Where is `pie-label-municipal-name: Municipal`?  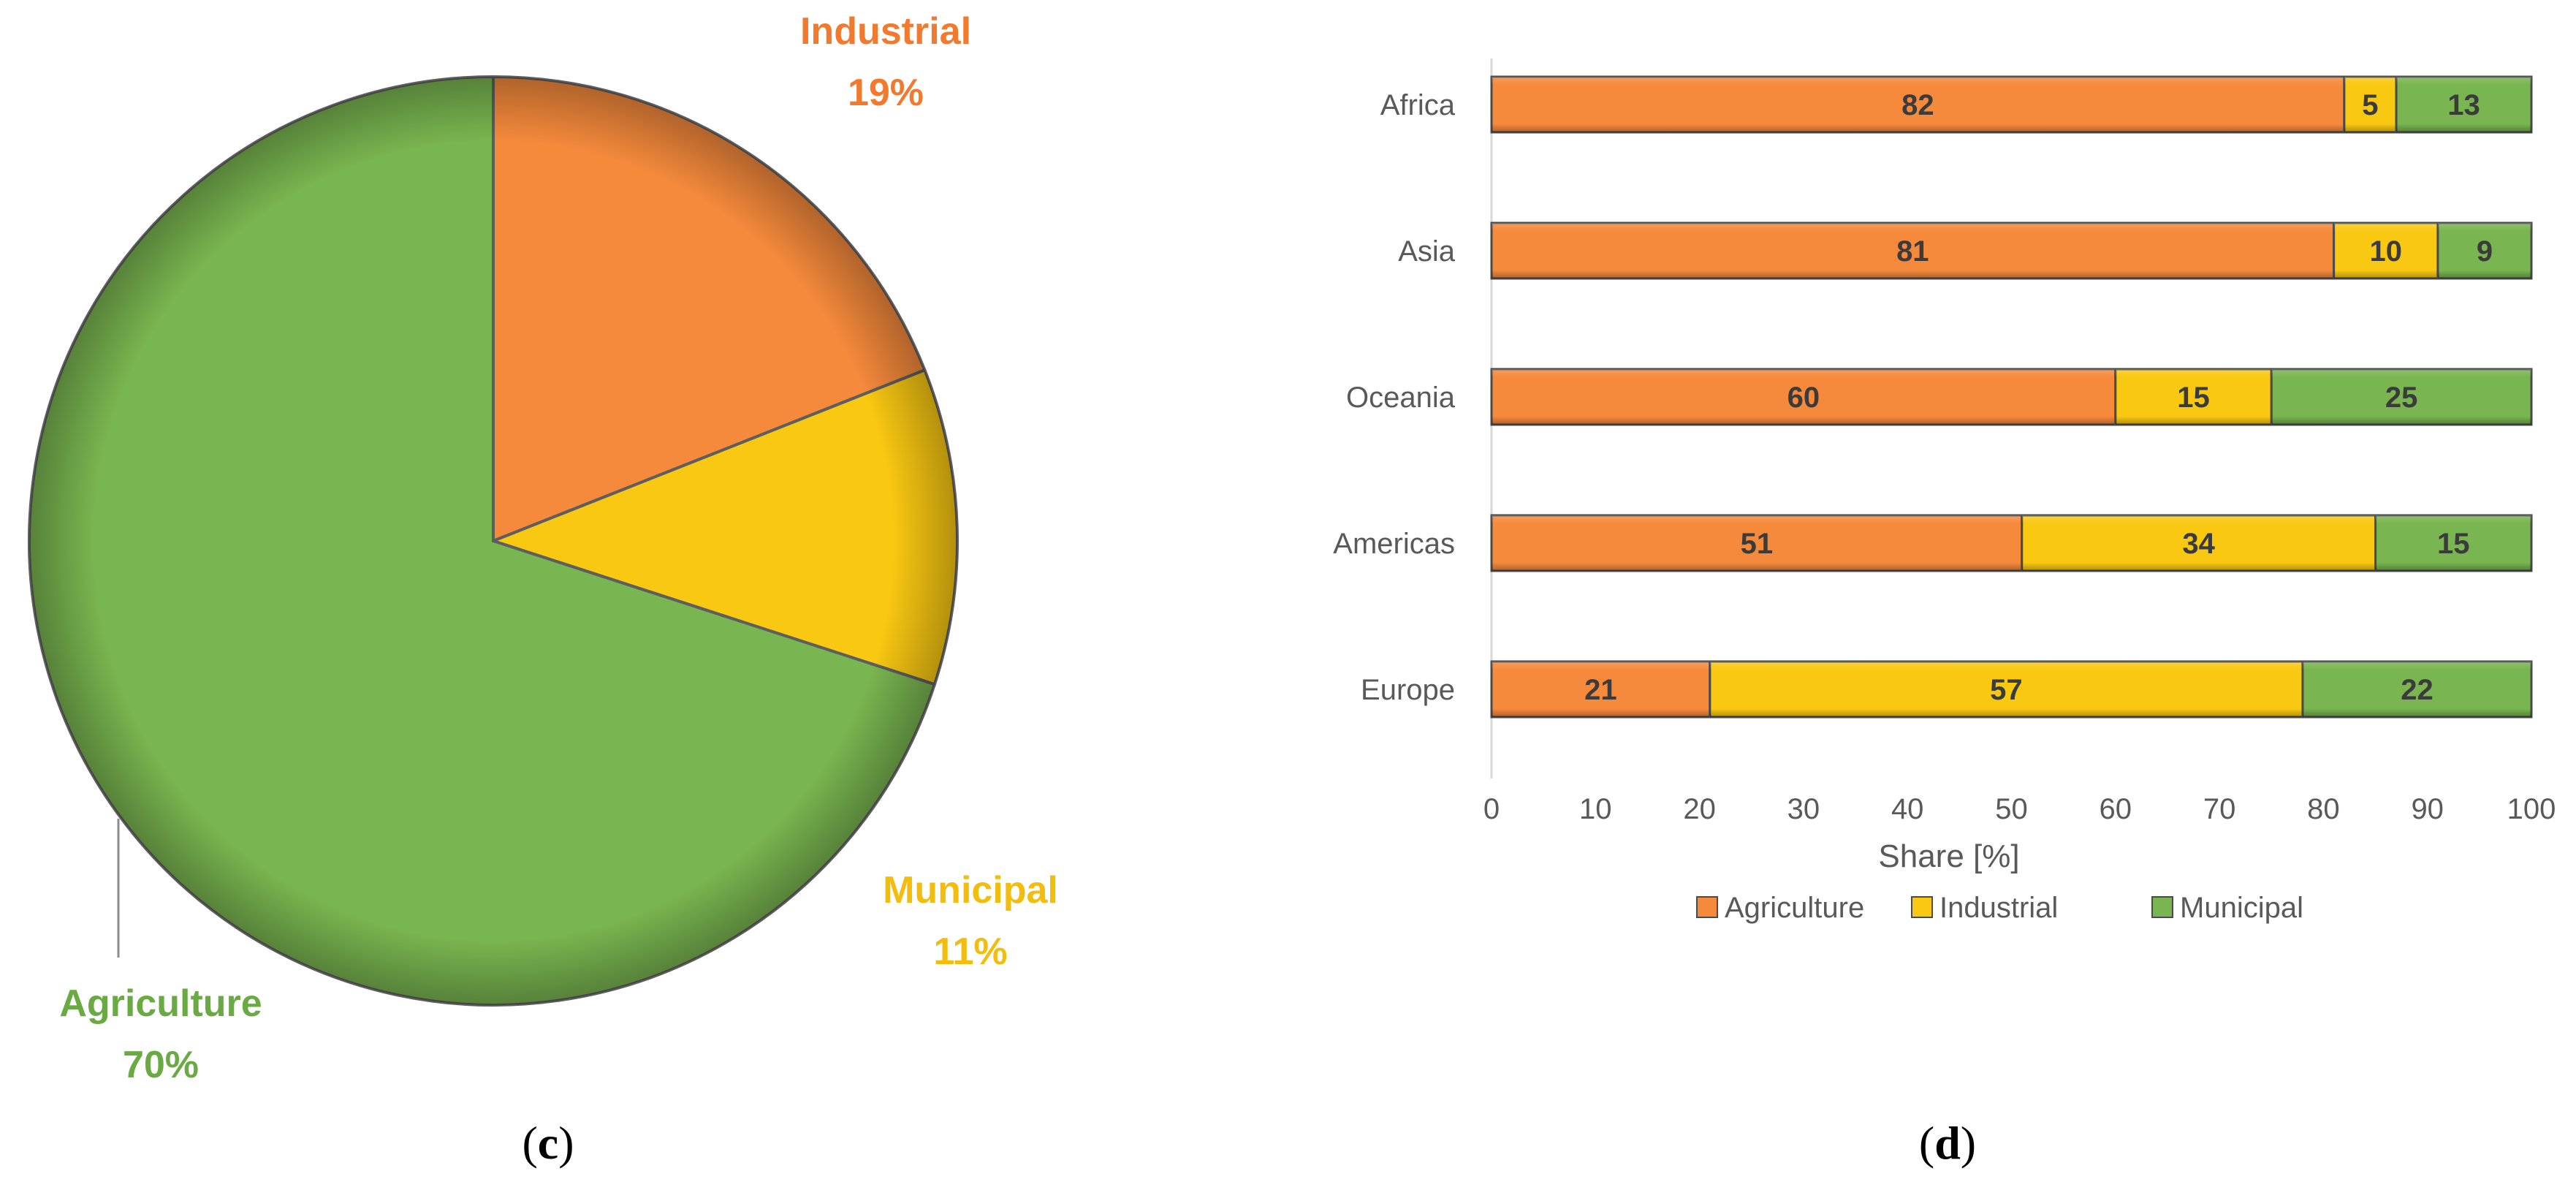
pie-label-municipal-name: Municipal is located at coordinates (971, 891).